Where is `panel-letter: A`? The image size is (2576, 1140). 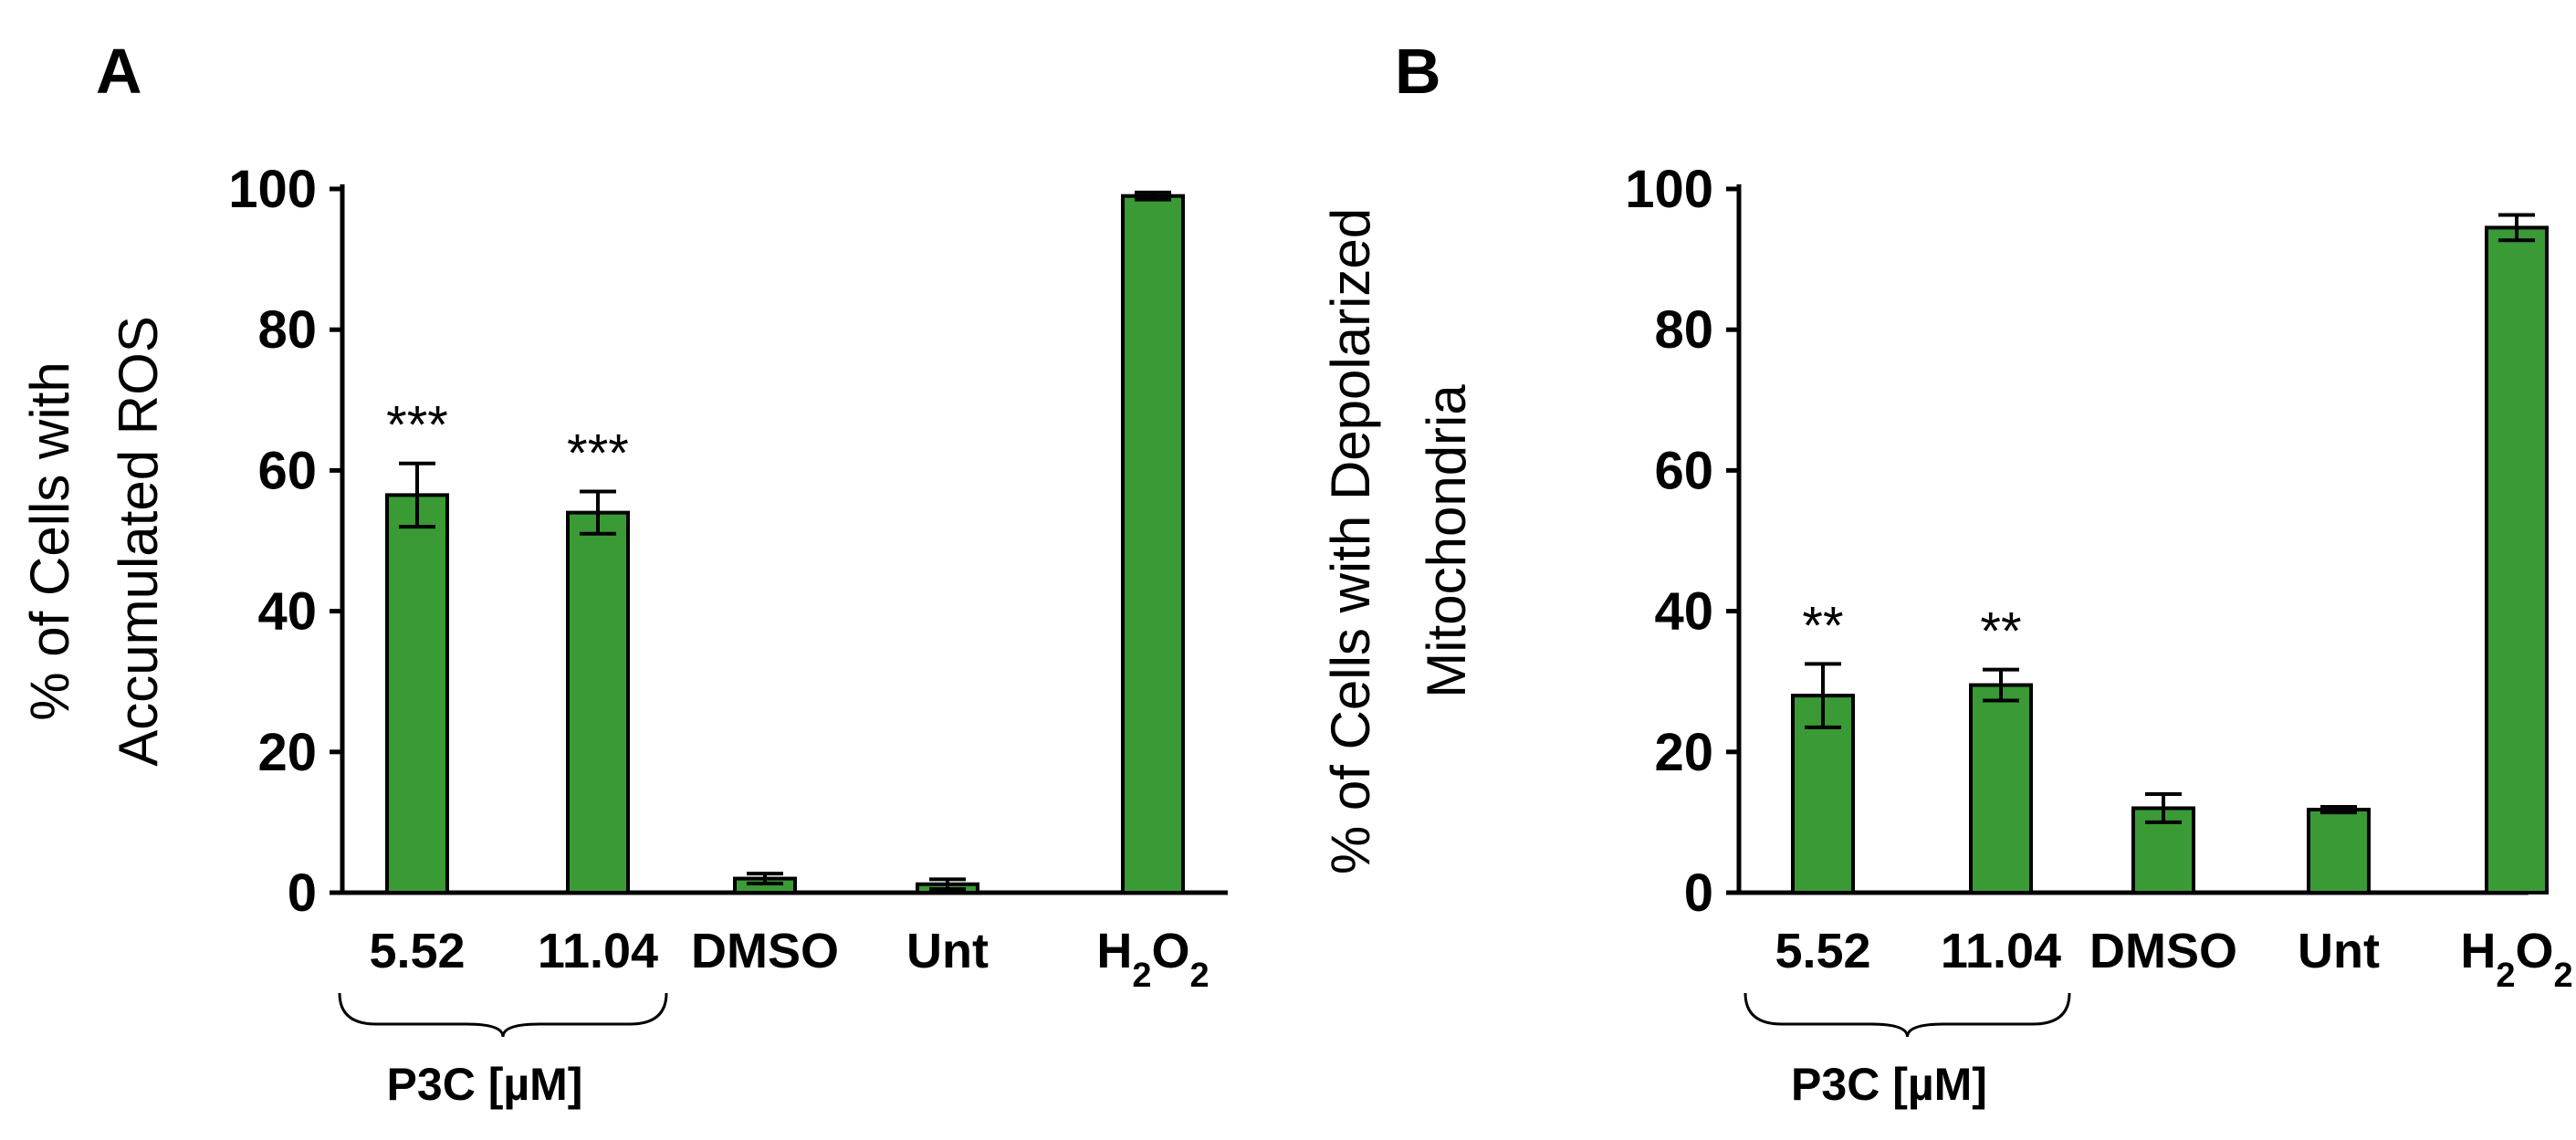 panel-letter: A is located at coordinates (119, 71).